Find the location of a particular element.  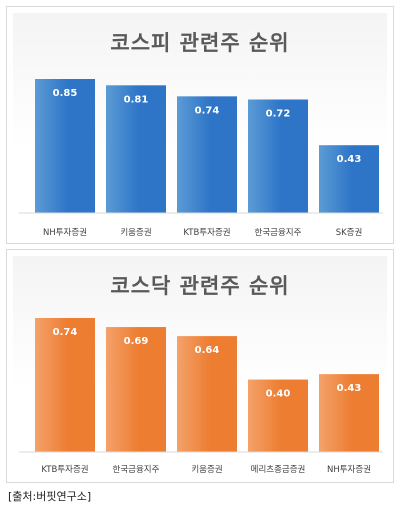

kospi-category-label: KTB투자증권 is located at coordinates (206, 232).